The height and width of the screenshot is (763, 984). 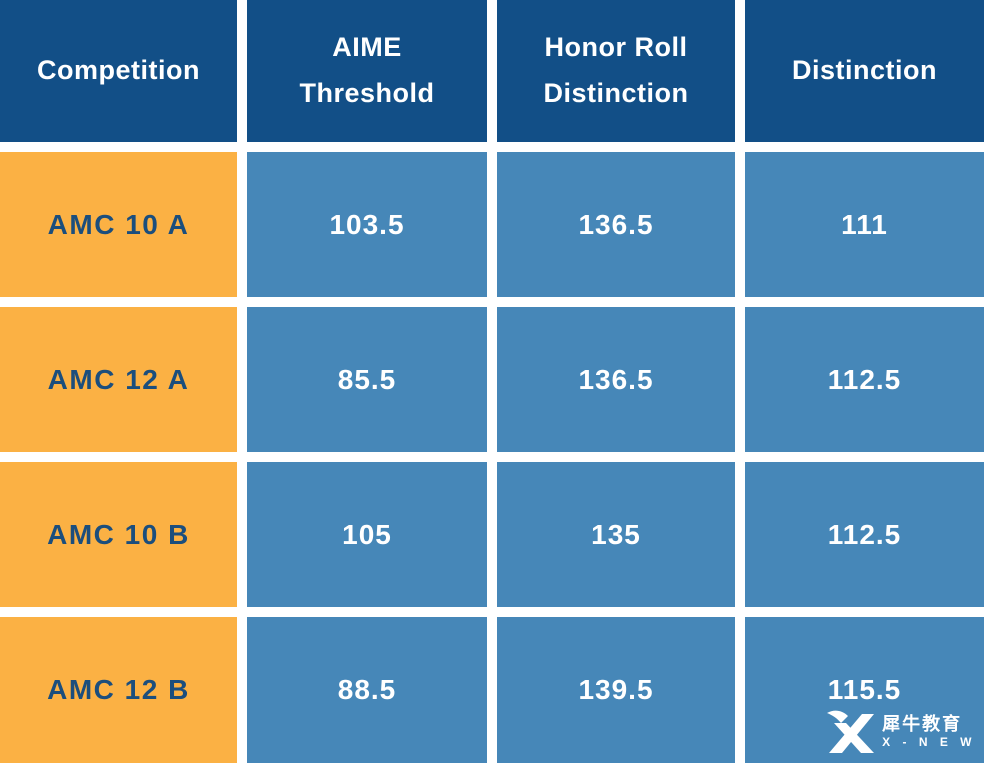 What do you see at coordinates (118, 690) in the screenshot?
I see `row-label-cell: AMC 12 B` at bounding box center [118, 690].